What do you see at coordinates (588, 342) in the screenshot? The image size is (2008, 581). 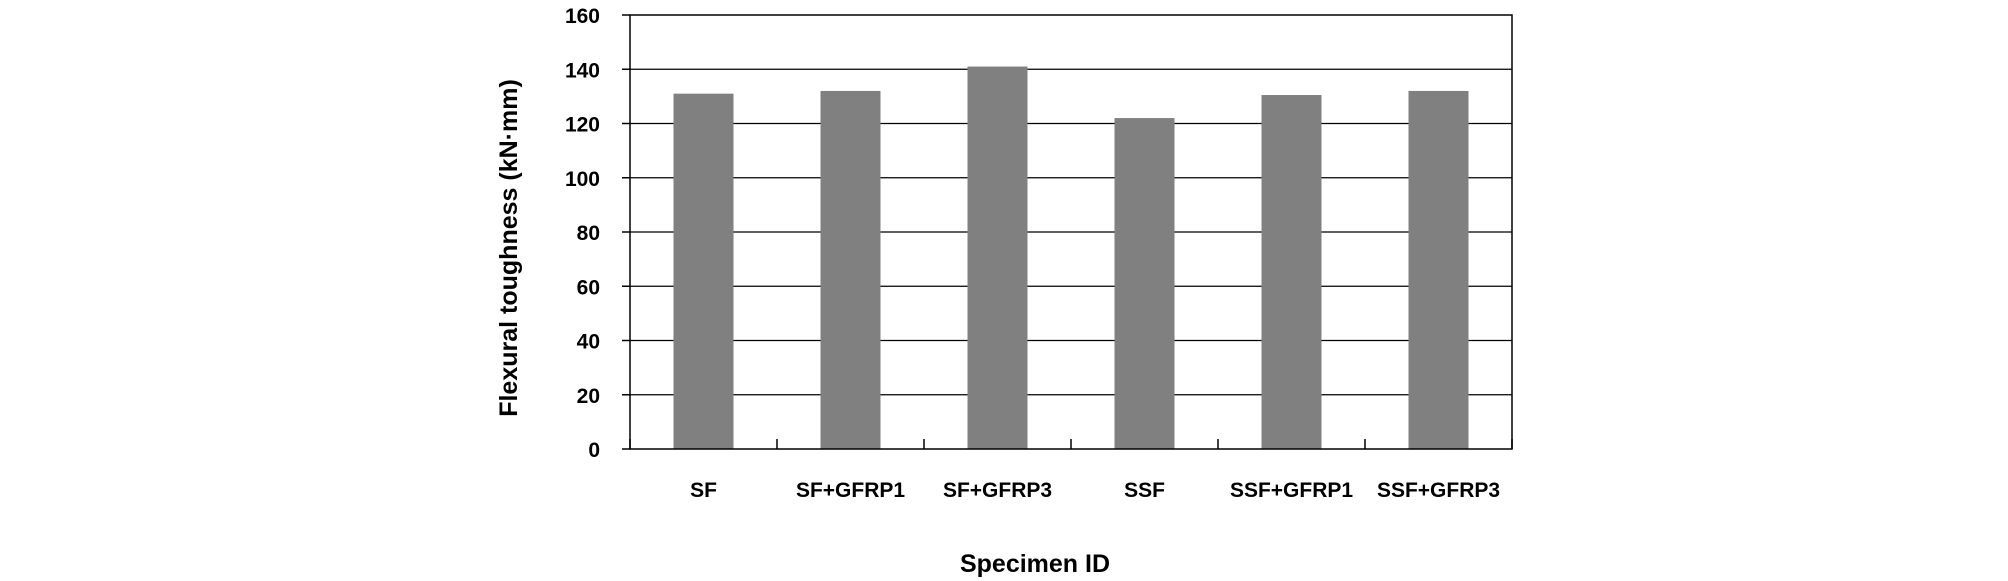 I see `y-tick-label: 40` at bounding box center [588, 342].